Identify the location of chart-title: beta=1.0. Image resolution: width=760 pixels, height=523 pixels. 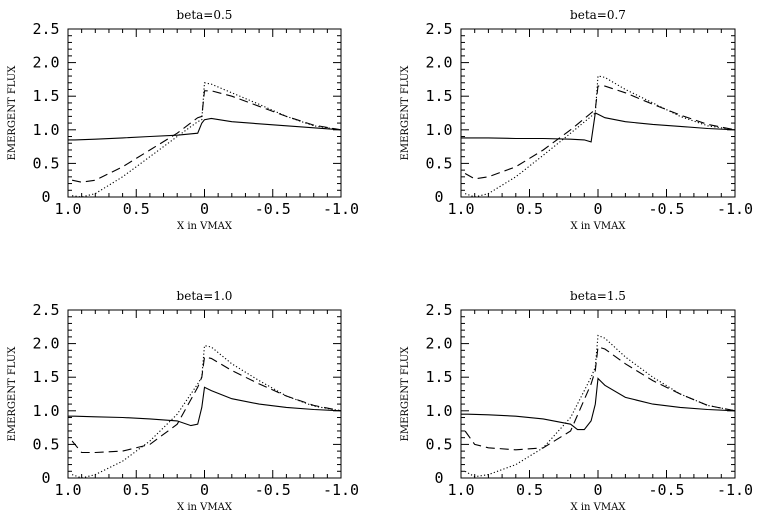
(205, 296).